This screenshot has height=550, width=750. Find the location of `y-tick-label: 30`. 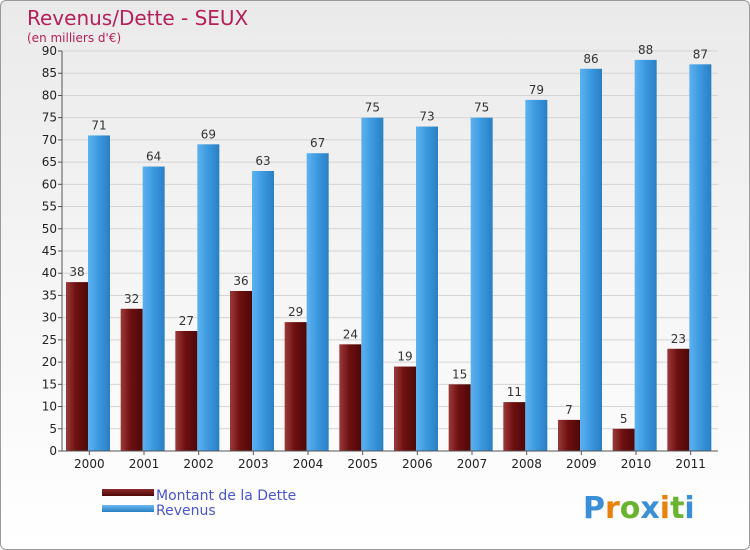

y-tick-label: 30 is located at coordinates (49, 318).